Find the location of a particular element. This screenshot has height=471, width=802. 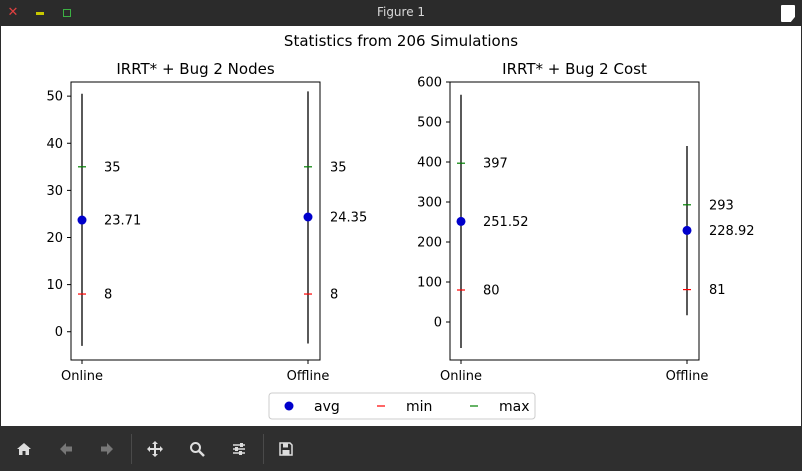

errorbar-group-offline: 293 228.92 81 is located at coordinates (718, 231).